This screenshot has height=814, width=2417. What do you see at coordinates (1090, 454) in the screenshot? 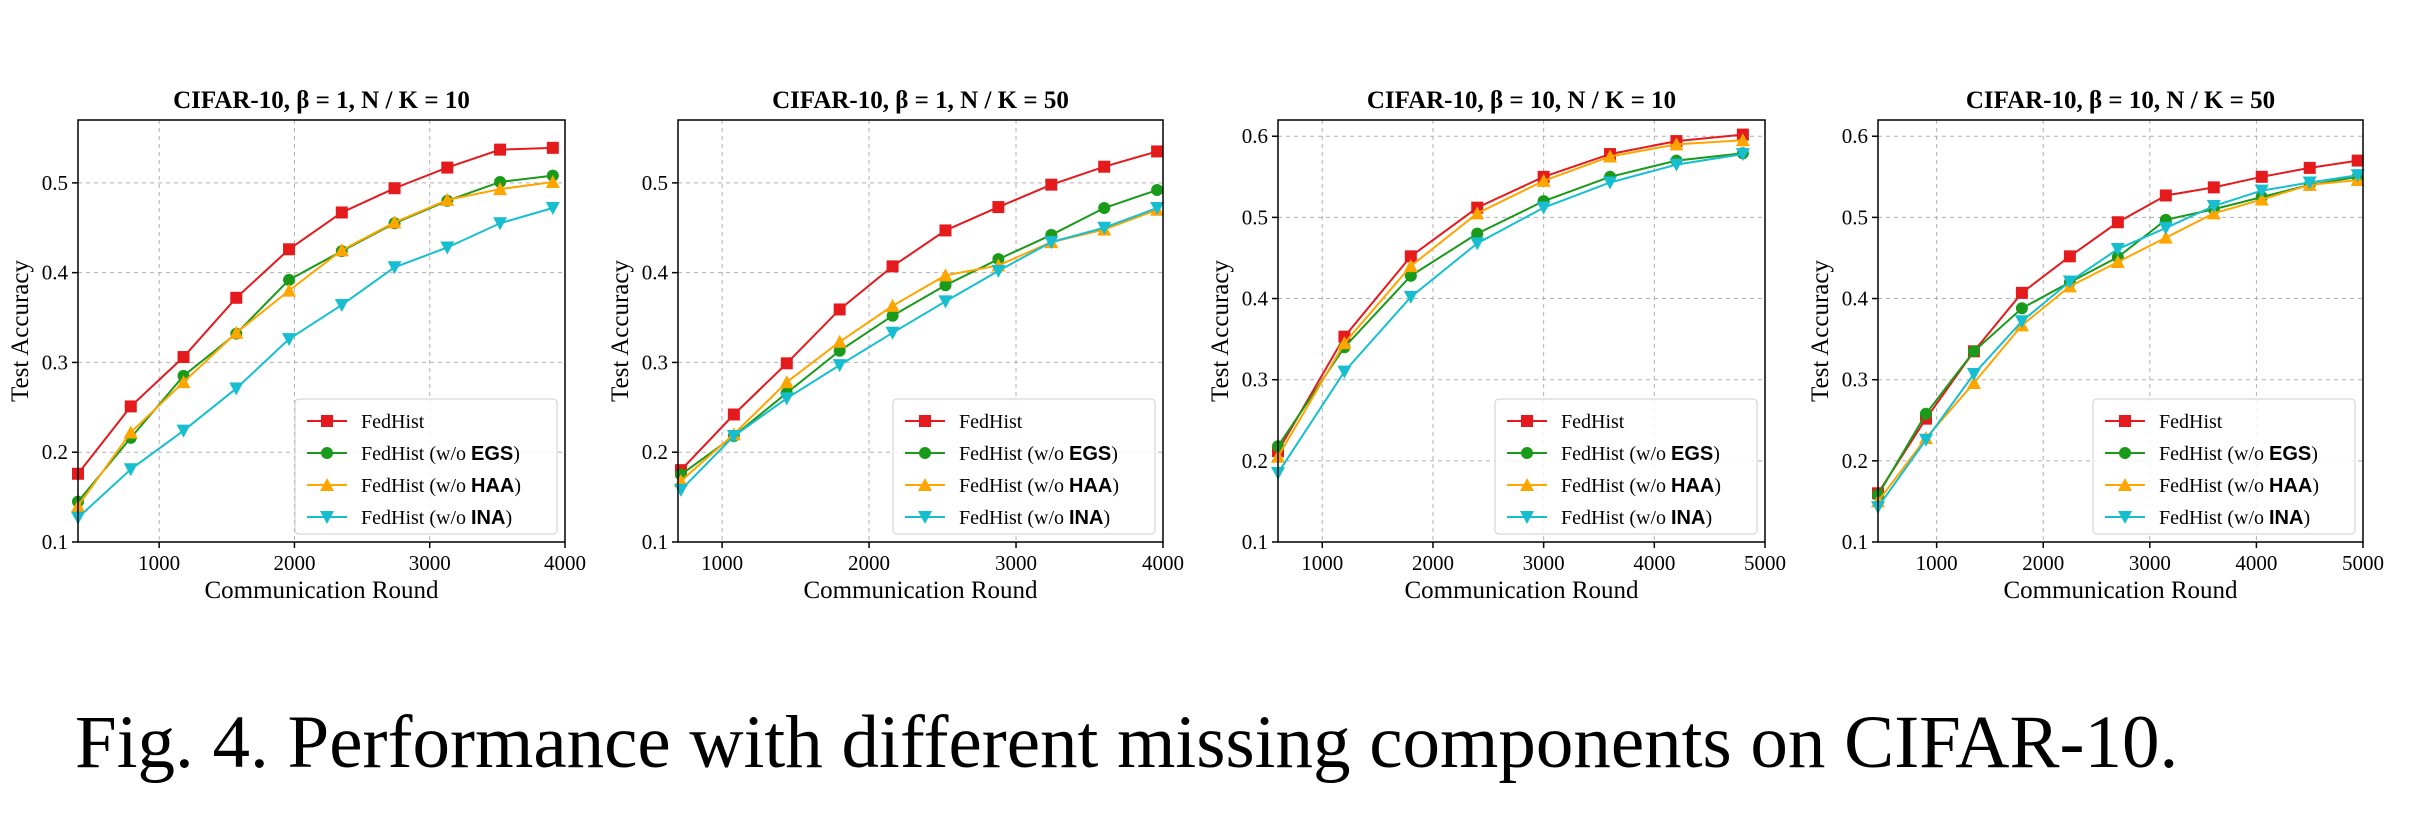
I see `legend-entry-bold: EGS` at bounding box center [1090, 454].